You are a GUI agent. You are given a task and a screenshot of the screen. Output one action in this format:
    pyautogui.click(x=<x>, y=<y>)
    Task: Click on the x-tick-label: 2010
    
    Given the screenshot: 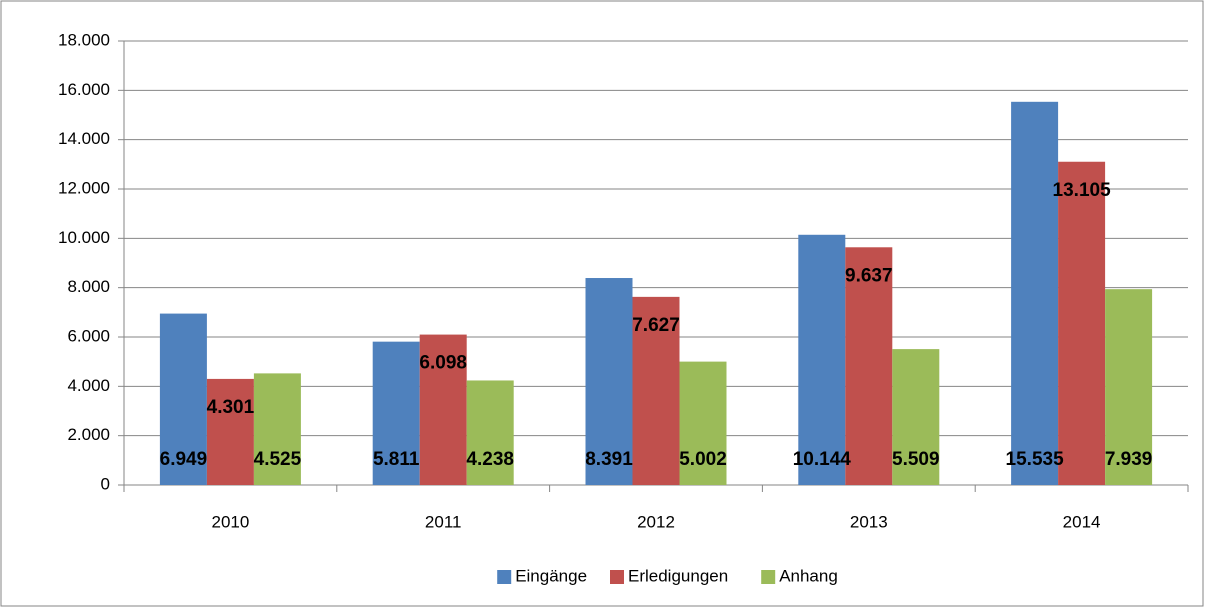 What is the action you would take?
    pyautogui.click(x=230, y=521)
    